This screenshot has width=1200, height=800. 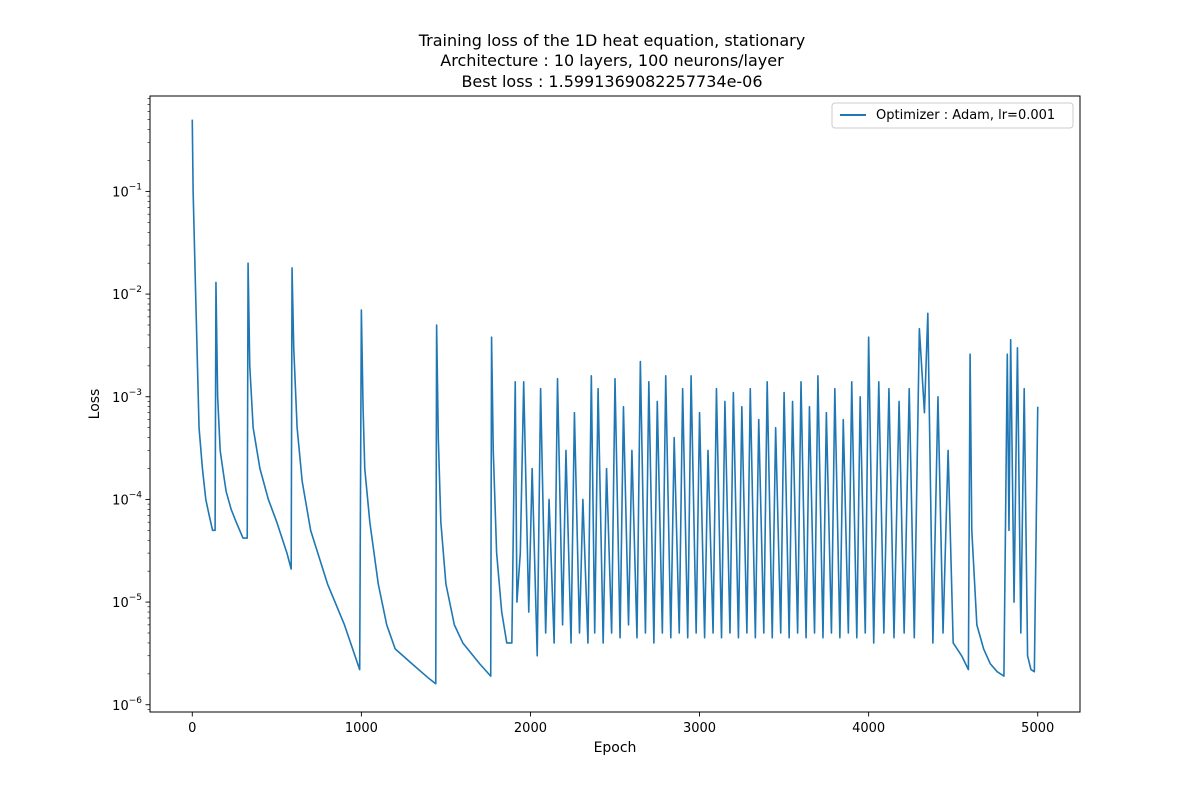 I want to click on x-axis-label: Epoch, so click(x=615, y=748).